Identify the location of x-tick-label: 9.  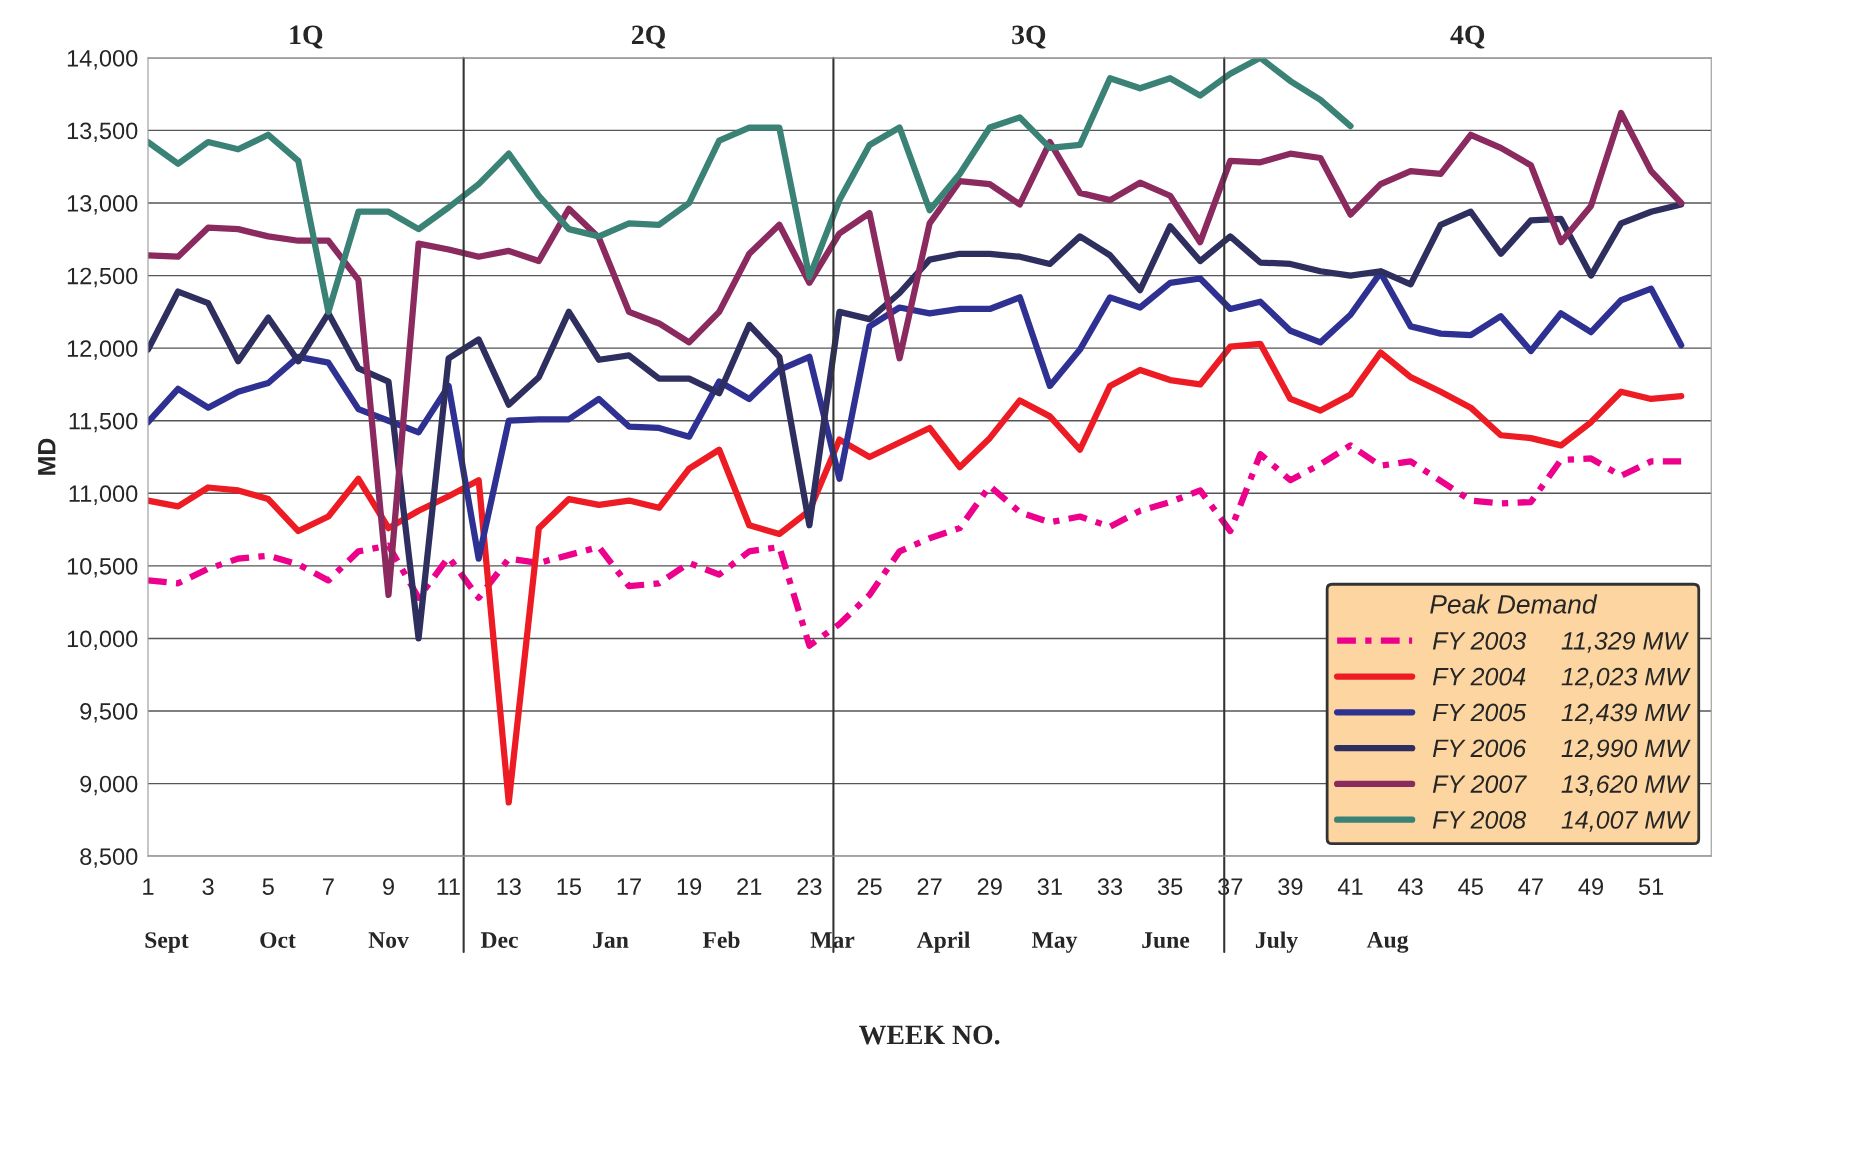
(388, 887).